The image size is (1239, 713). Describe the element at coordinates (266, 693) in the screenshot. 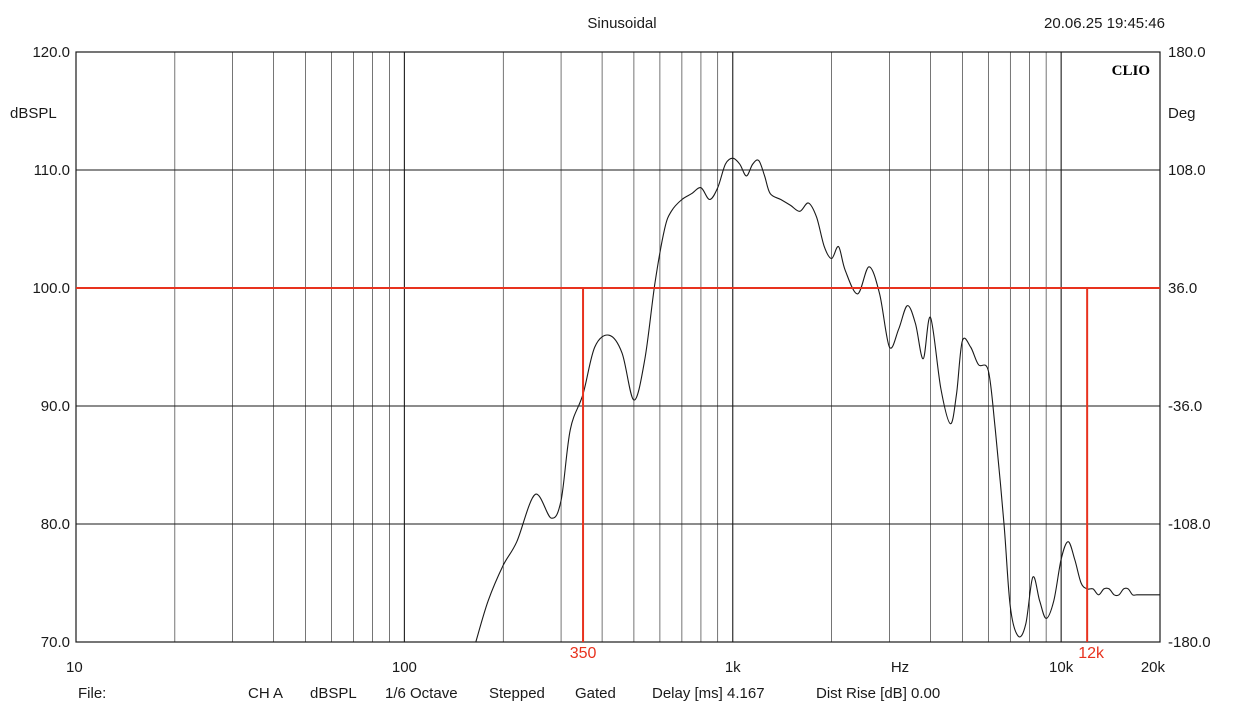

I see `channel-info: CH A` at that location.